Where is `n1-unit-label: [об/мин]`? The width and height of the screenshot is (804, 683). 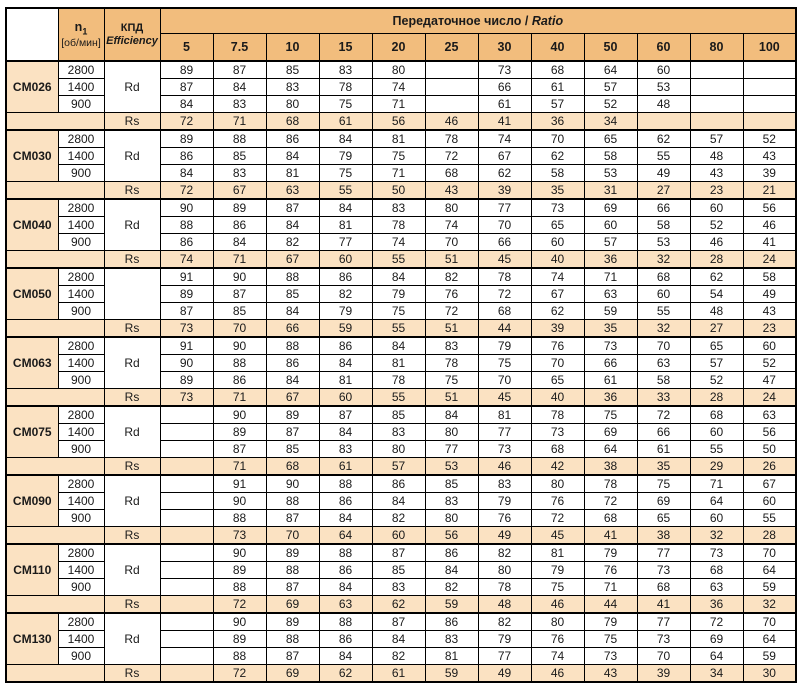
n1-unit-label: [об/мин] is located at coordinates (81, 42).